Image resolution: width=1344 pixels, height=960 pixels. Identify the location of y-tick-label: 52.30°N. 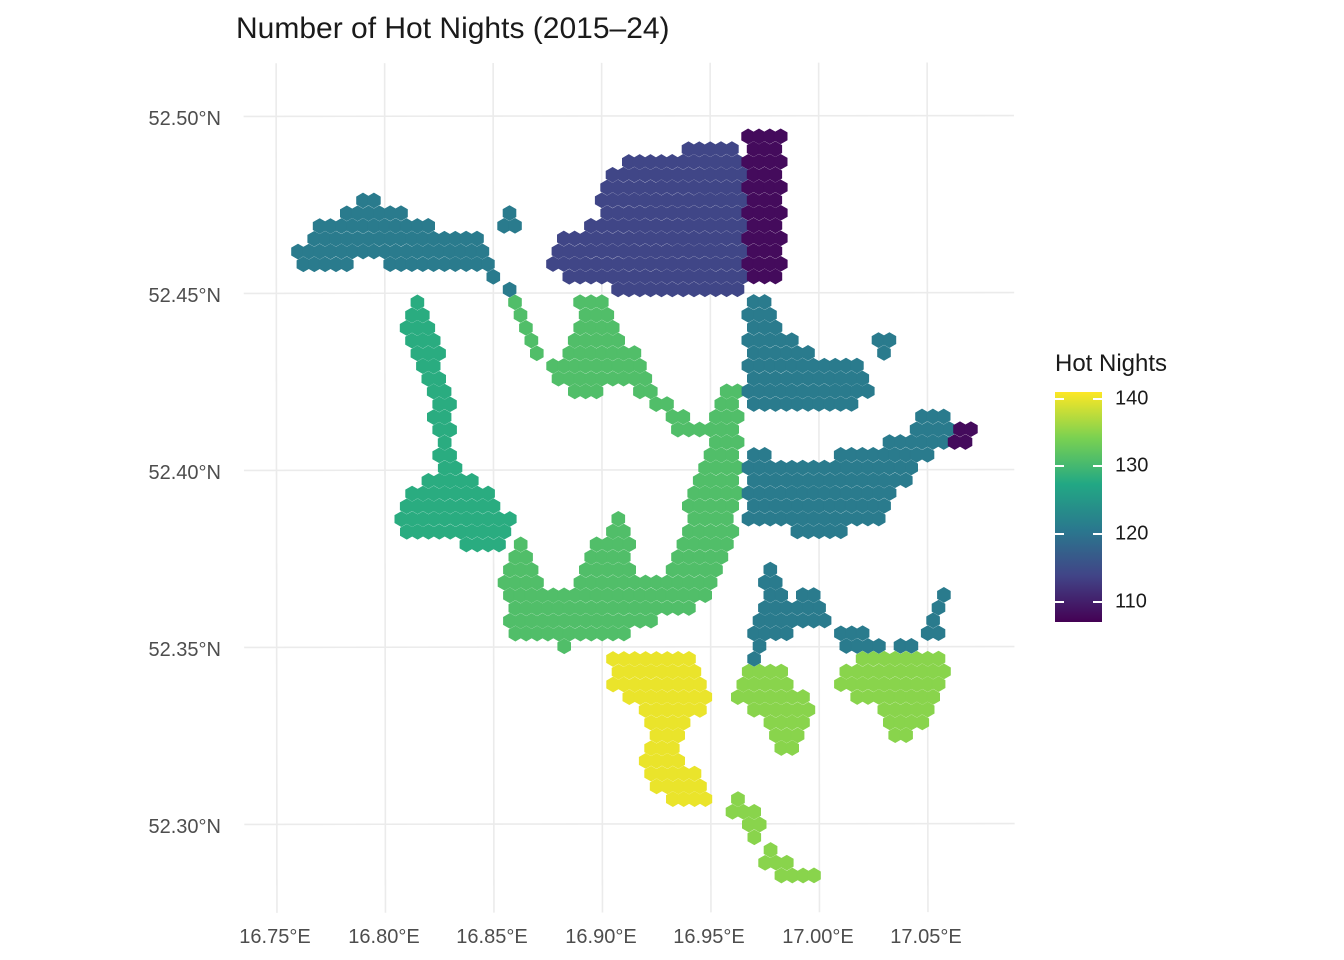
(185, 827).